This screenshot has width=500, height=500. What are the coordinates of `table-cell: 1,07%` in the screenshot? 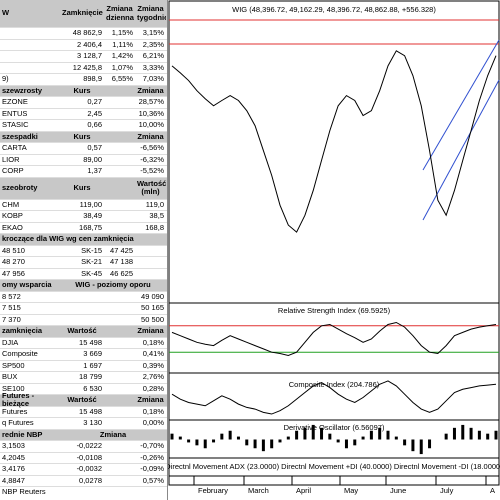 It's located at (122, 67).